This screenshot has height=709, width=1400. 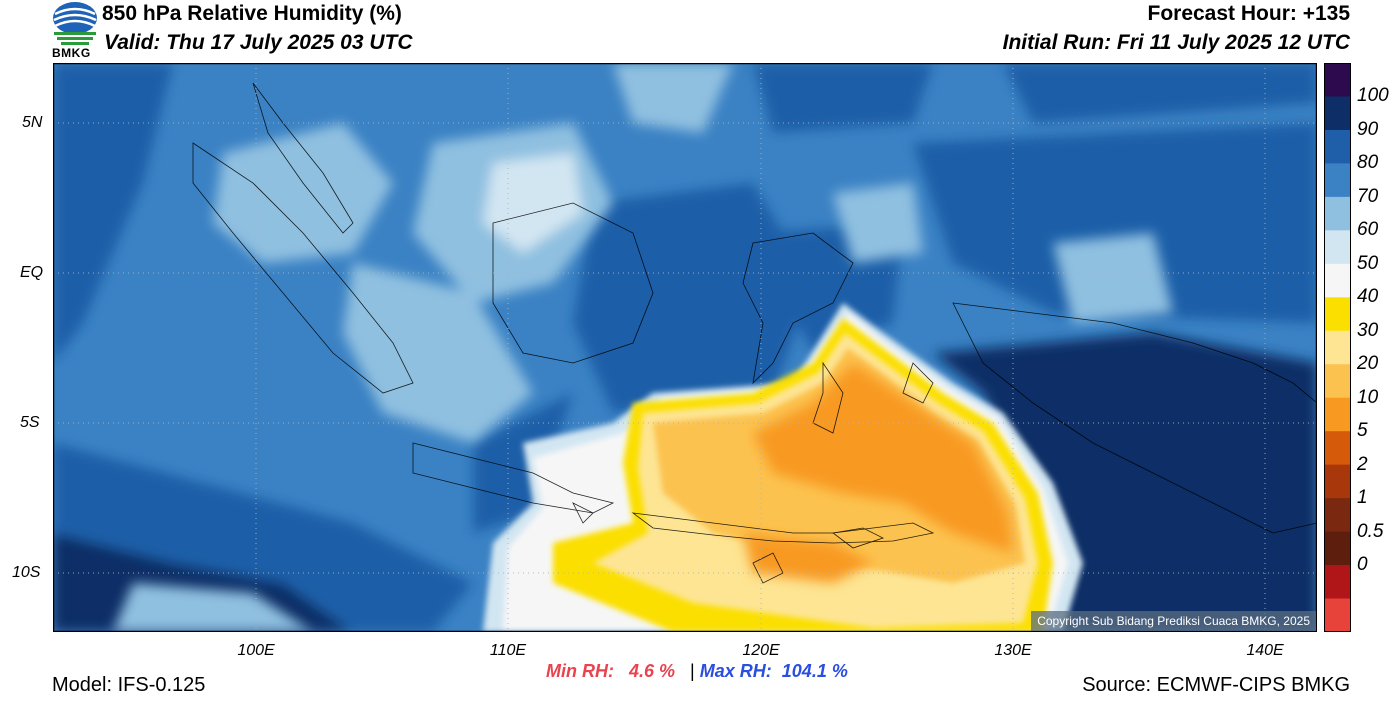 I want to click on colorbar-label: 0, so click(x=1362, y=565).